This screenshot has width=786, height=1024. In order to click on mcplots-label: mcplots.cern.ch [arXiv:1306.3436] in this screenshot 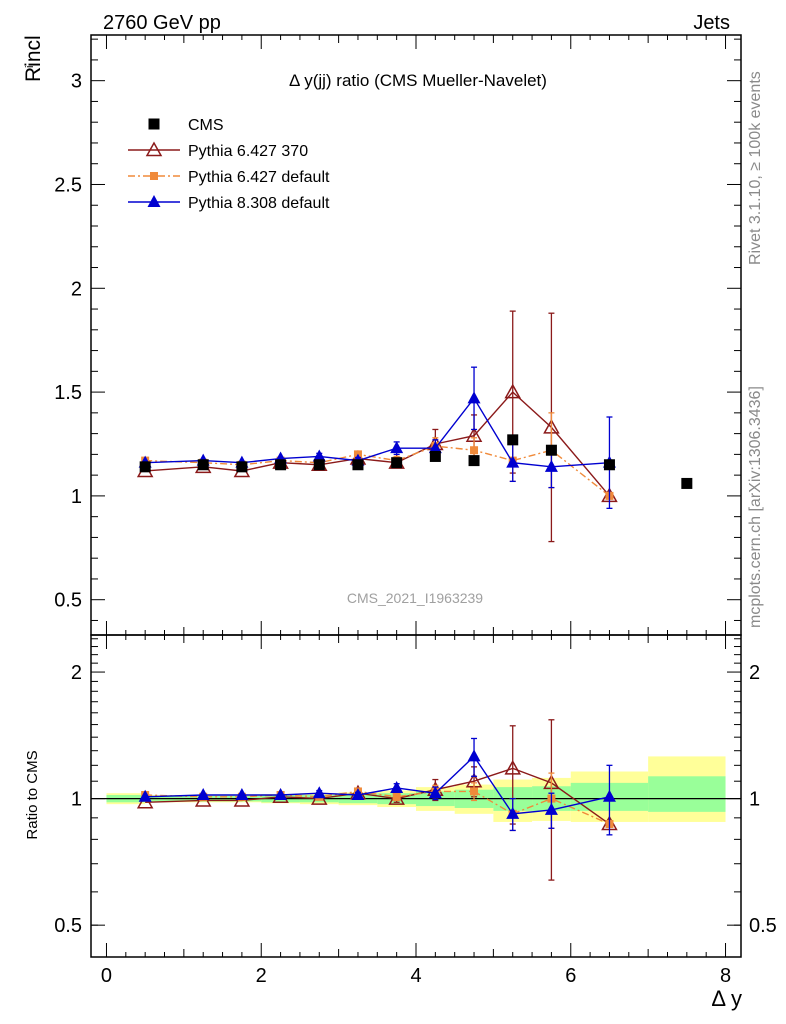, I will do `click(755, 507)`.